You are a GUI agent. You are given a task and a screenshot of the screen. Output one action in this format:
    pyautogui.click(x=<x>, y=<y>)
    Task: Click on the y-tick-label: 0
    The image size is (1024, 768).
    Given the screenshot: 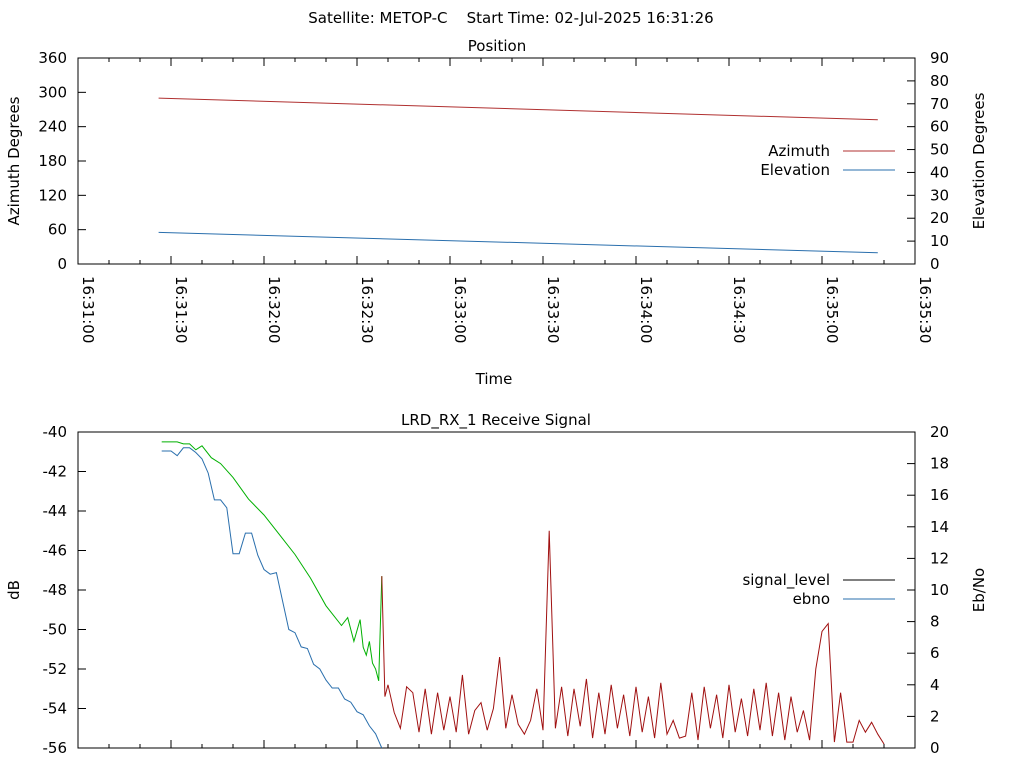 What is the action you would take?
    pyautogui.click(x=62, y=264)
    